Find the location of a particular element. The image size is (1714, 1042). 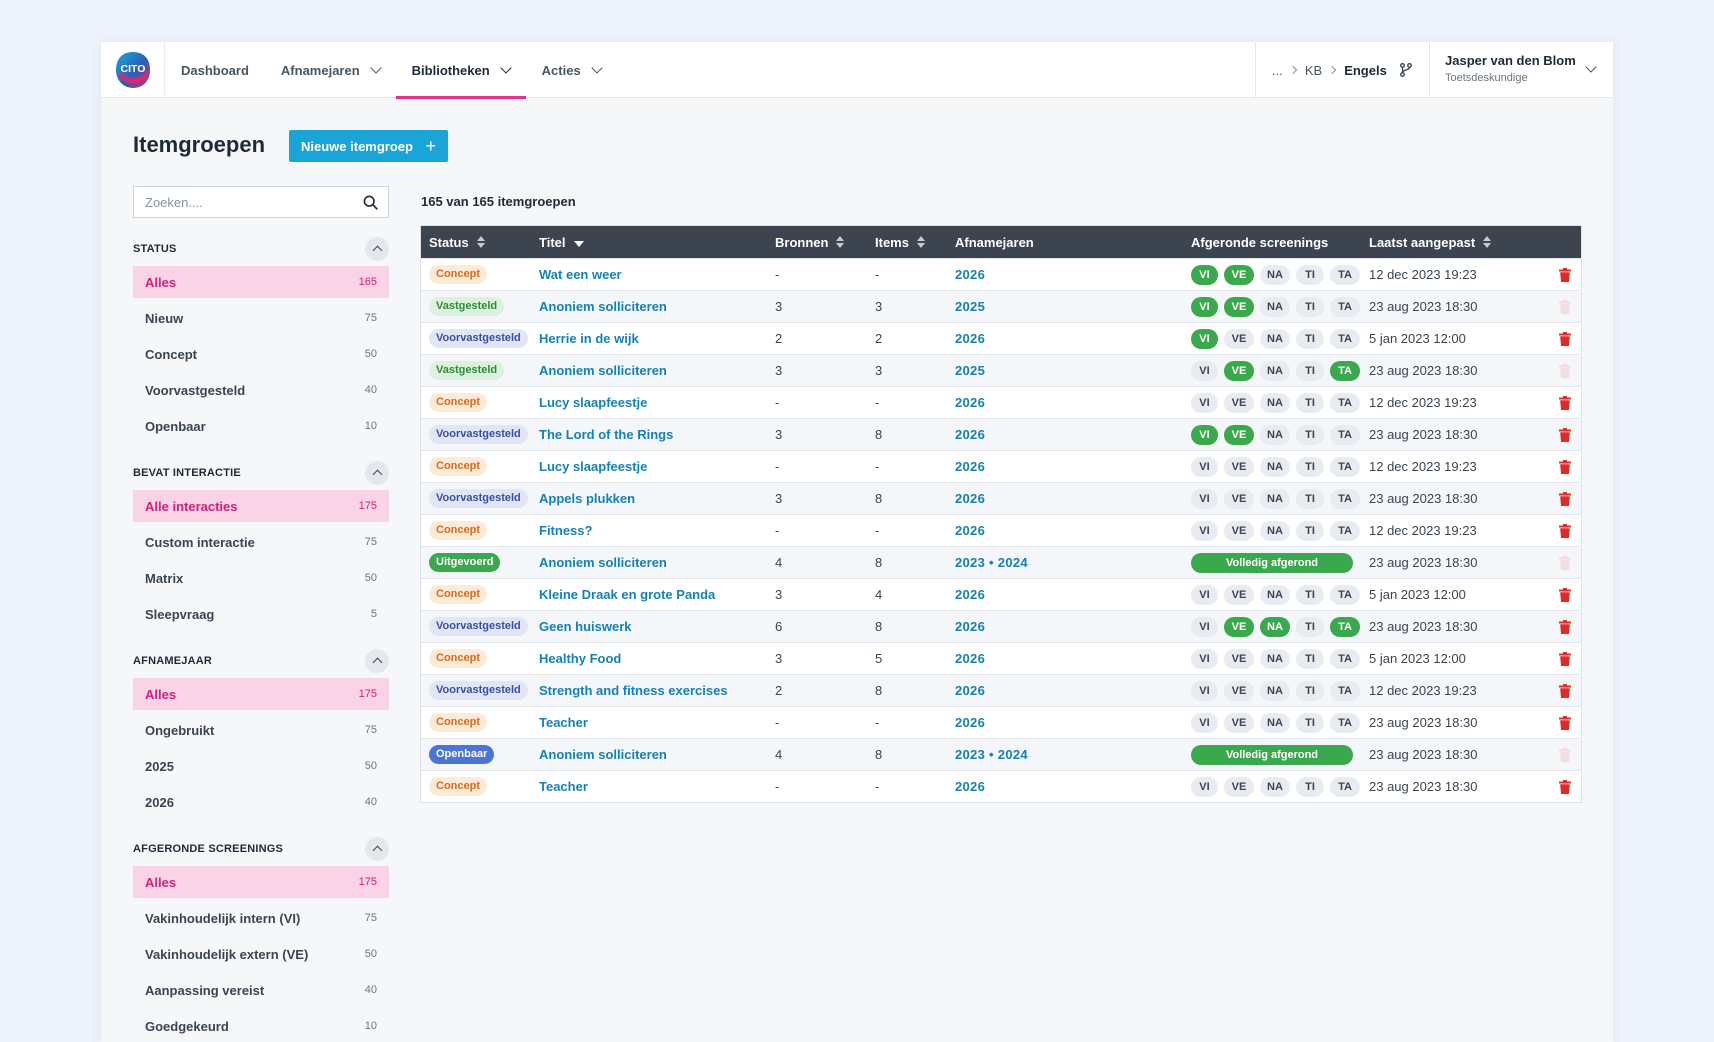

filter-item-screenings-alles: Alles 175 is located at coordinates (261, 882).